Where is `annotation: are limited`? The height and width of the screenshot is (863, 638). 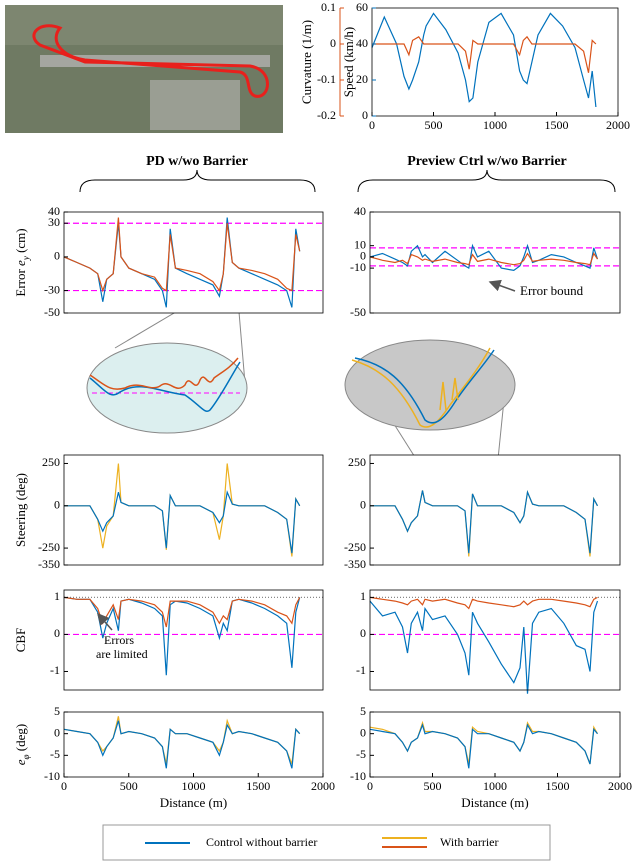 annotation: are limited is located at coordinates (122, 654).